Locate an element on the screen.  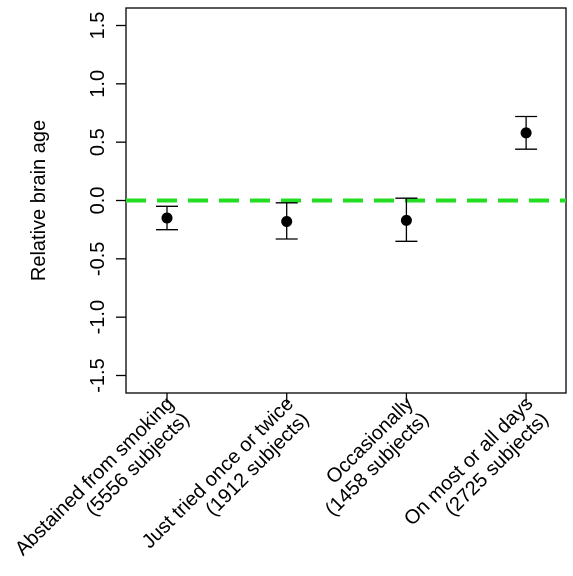
y-tick-label: -0.5 is located at coordinates (98, 259).